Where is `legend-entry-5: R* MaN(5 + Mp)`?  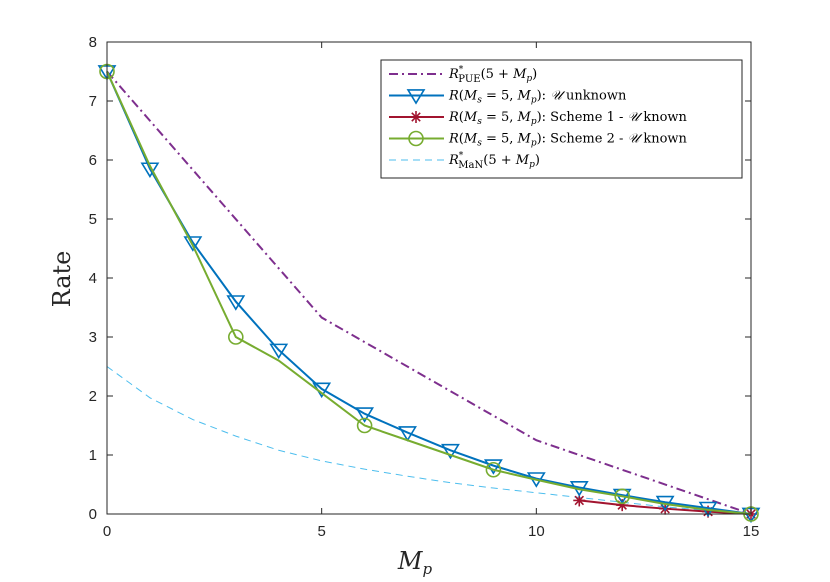
legend-entry-5: R* MaN(5 + Mp) is located at coordinates (464, 161).